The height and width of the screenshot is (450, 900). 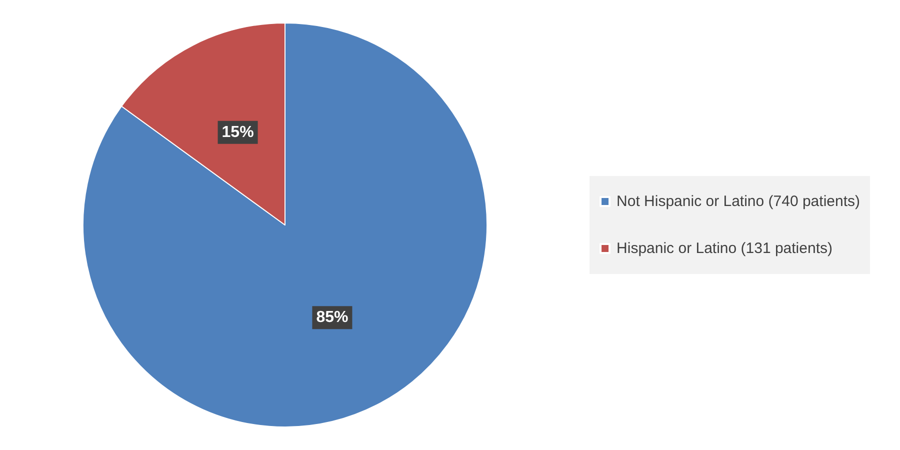 I want to click on data-label: 85%, so click(x=332, y=317).